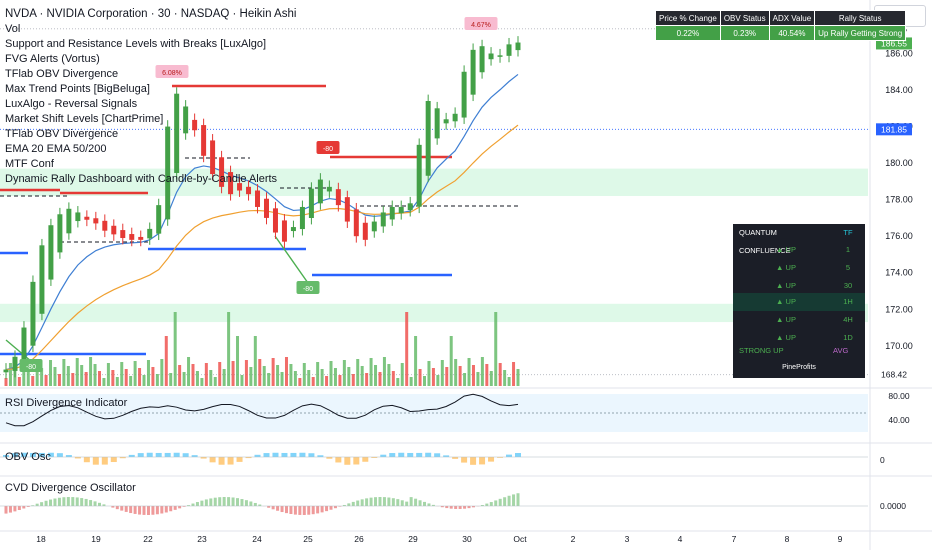  I want to click on rally-value: 40.54%, so click(792, 33).